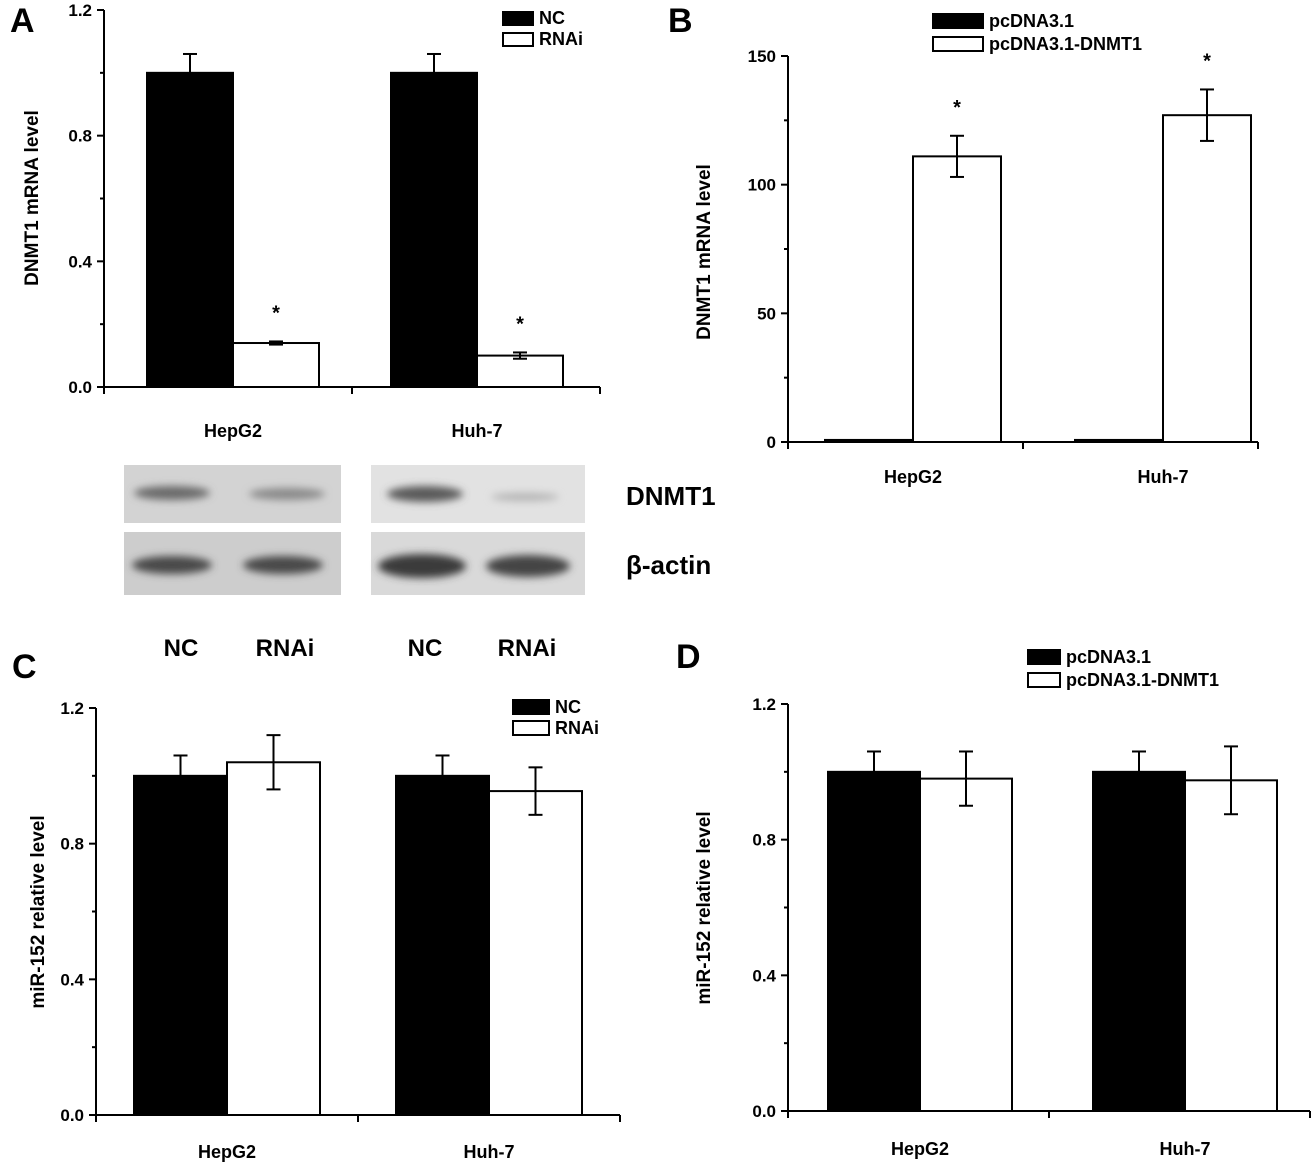 This screenshot has height=1163, width=1316. What do you see at coordinates (762, 56) in the screenshot?
I see `y-tick-label: 150` at bounding box center [762, 56].